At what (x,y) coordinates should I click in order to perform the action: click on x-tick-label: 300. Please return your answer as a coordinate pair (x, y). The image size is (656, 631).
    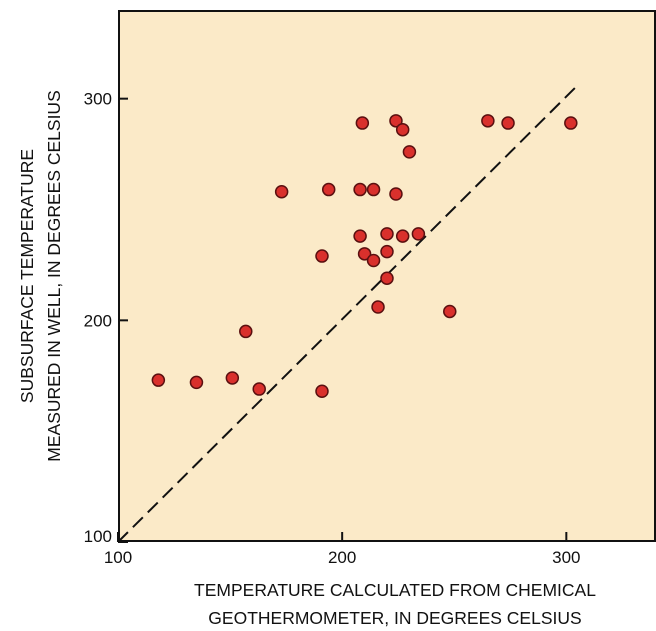
    Looking at the image, I should click on (566, 557).